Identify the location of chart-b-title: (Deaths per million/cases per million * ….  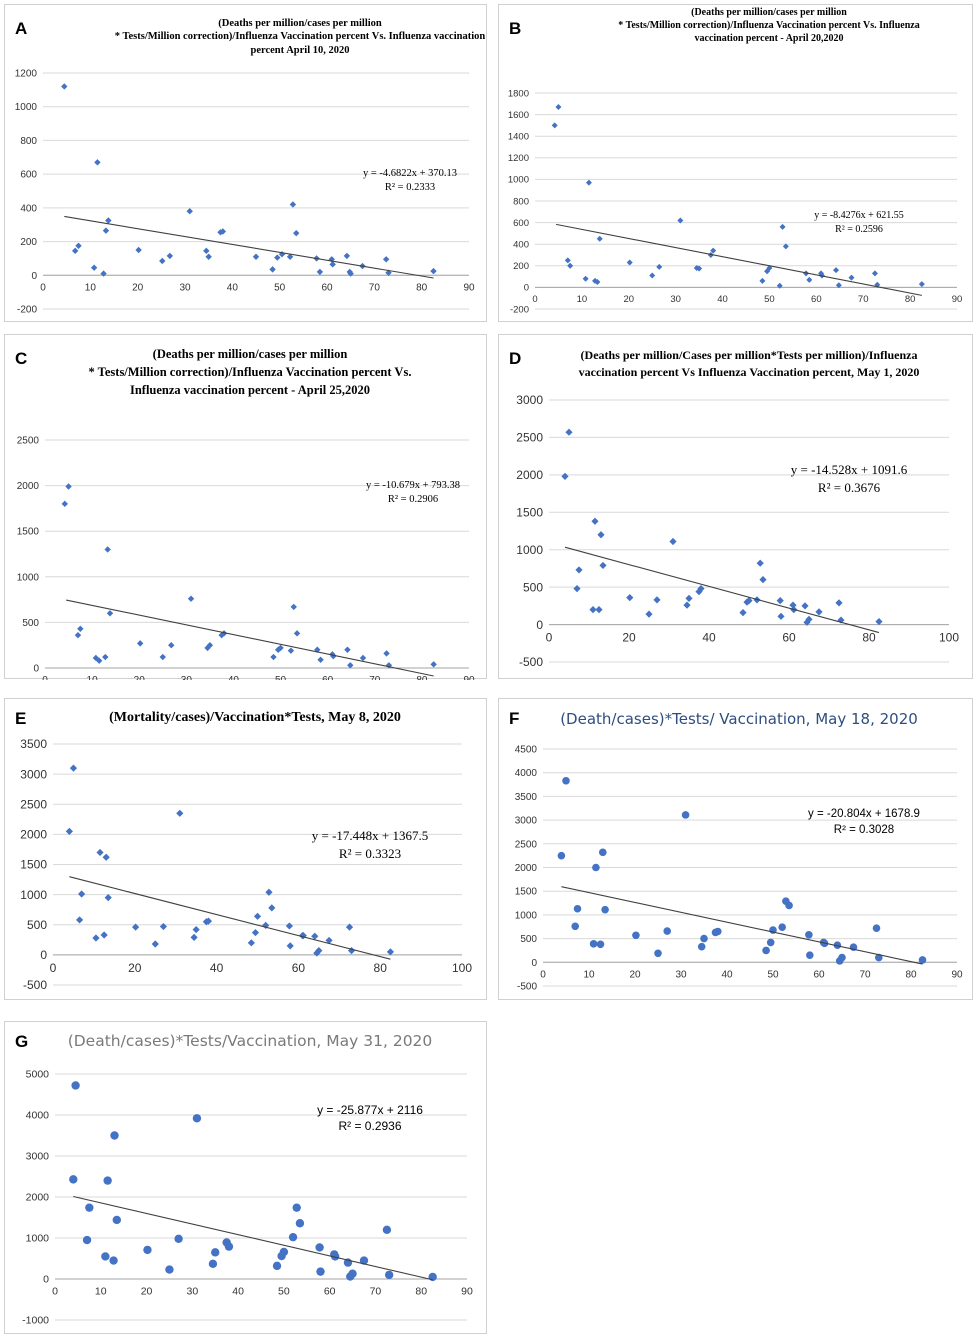
(769, 26).